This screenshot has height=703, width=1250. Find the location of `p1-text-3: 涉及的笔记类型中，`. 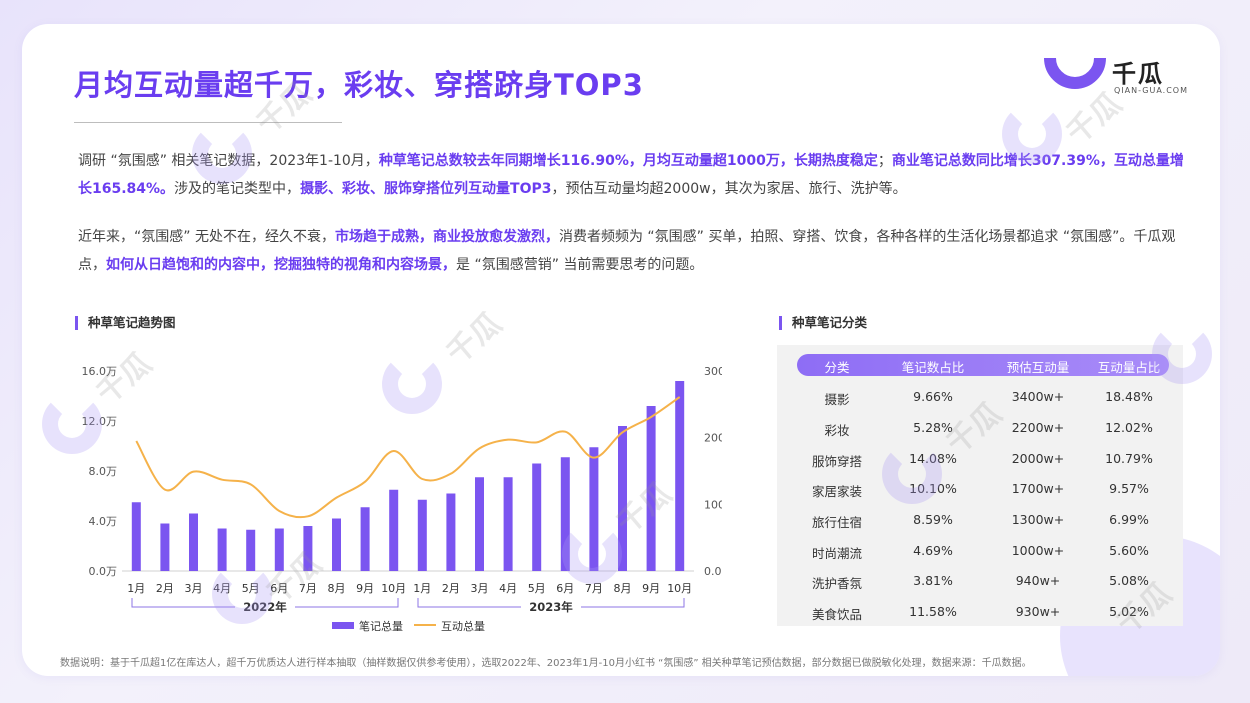

p1-text-3: 涉及的笔记类型中， is located at coordinates (237, 189).